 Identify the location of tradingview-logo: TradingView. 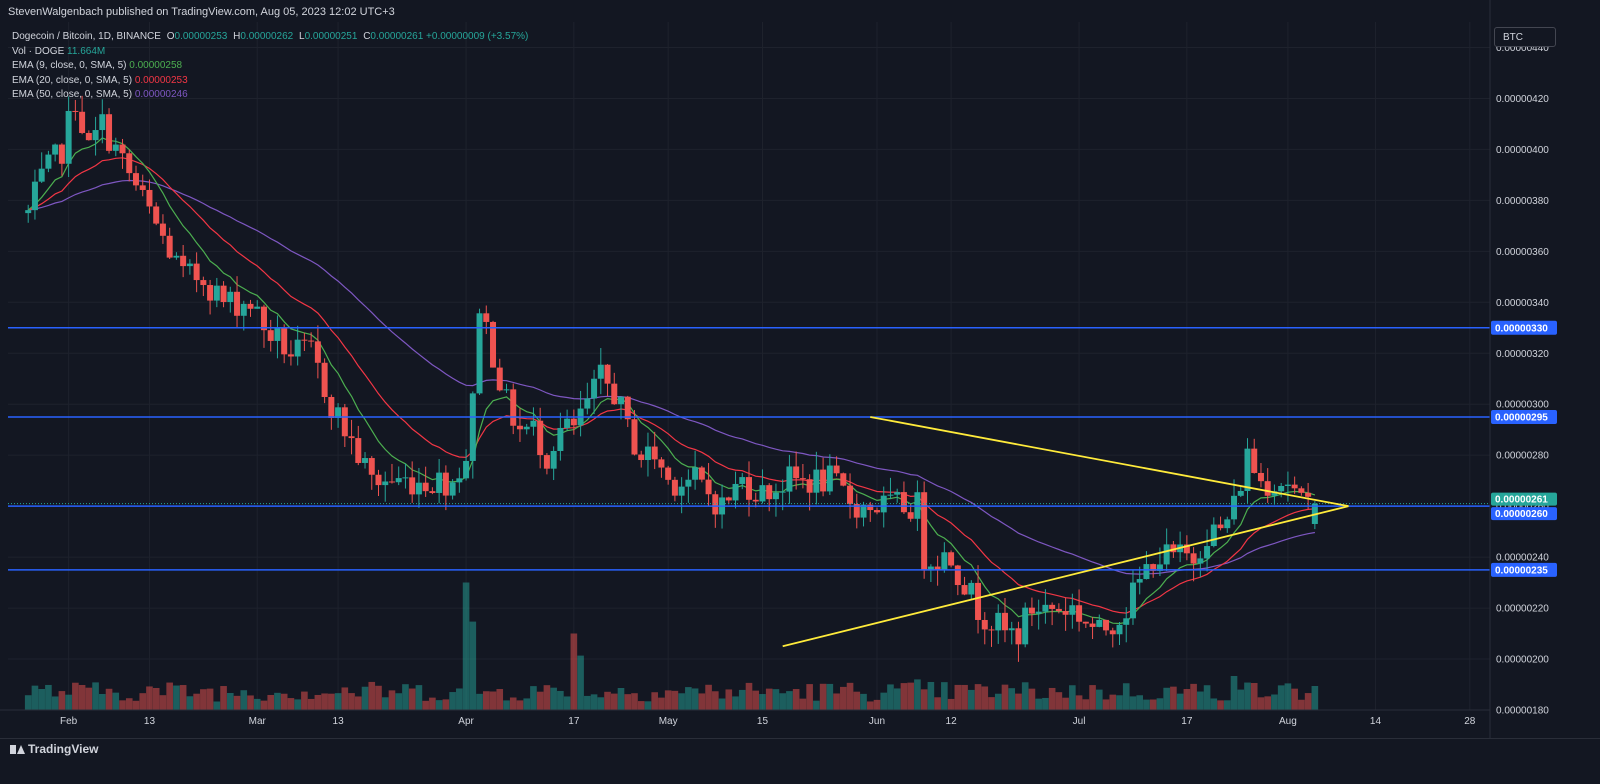
(54, 749).